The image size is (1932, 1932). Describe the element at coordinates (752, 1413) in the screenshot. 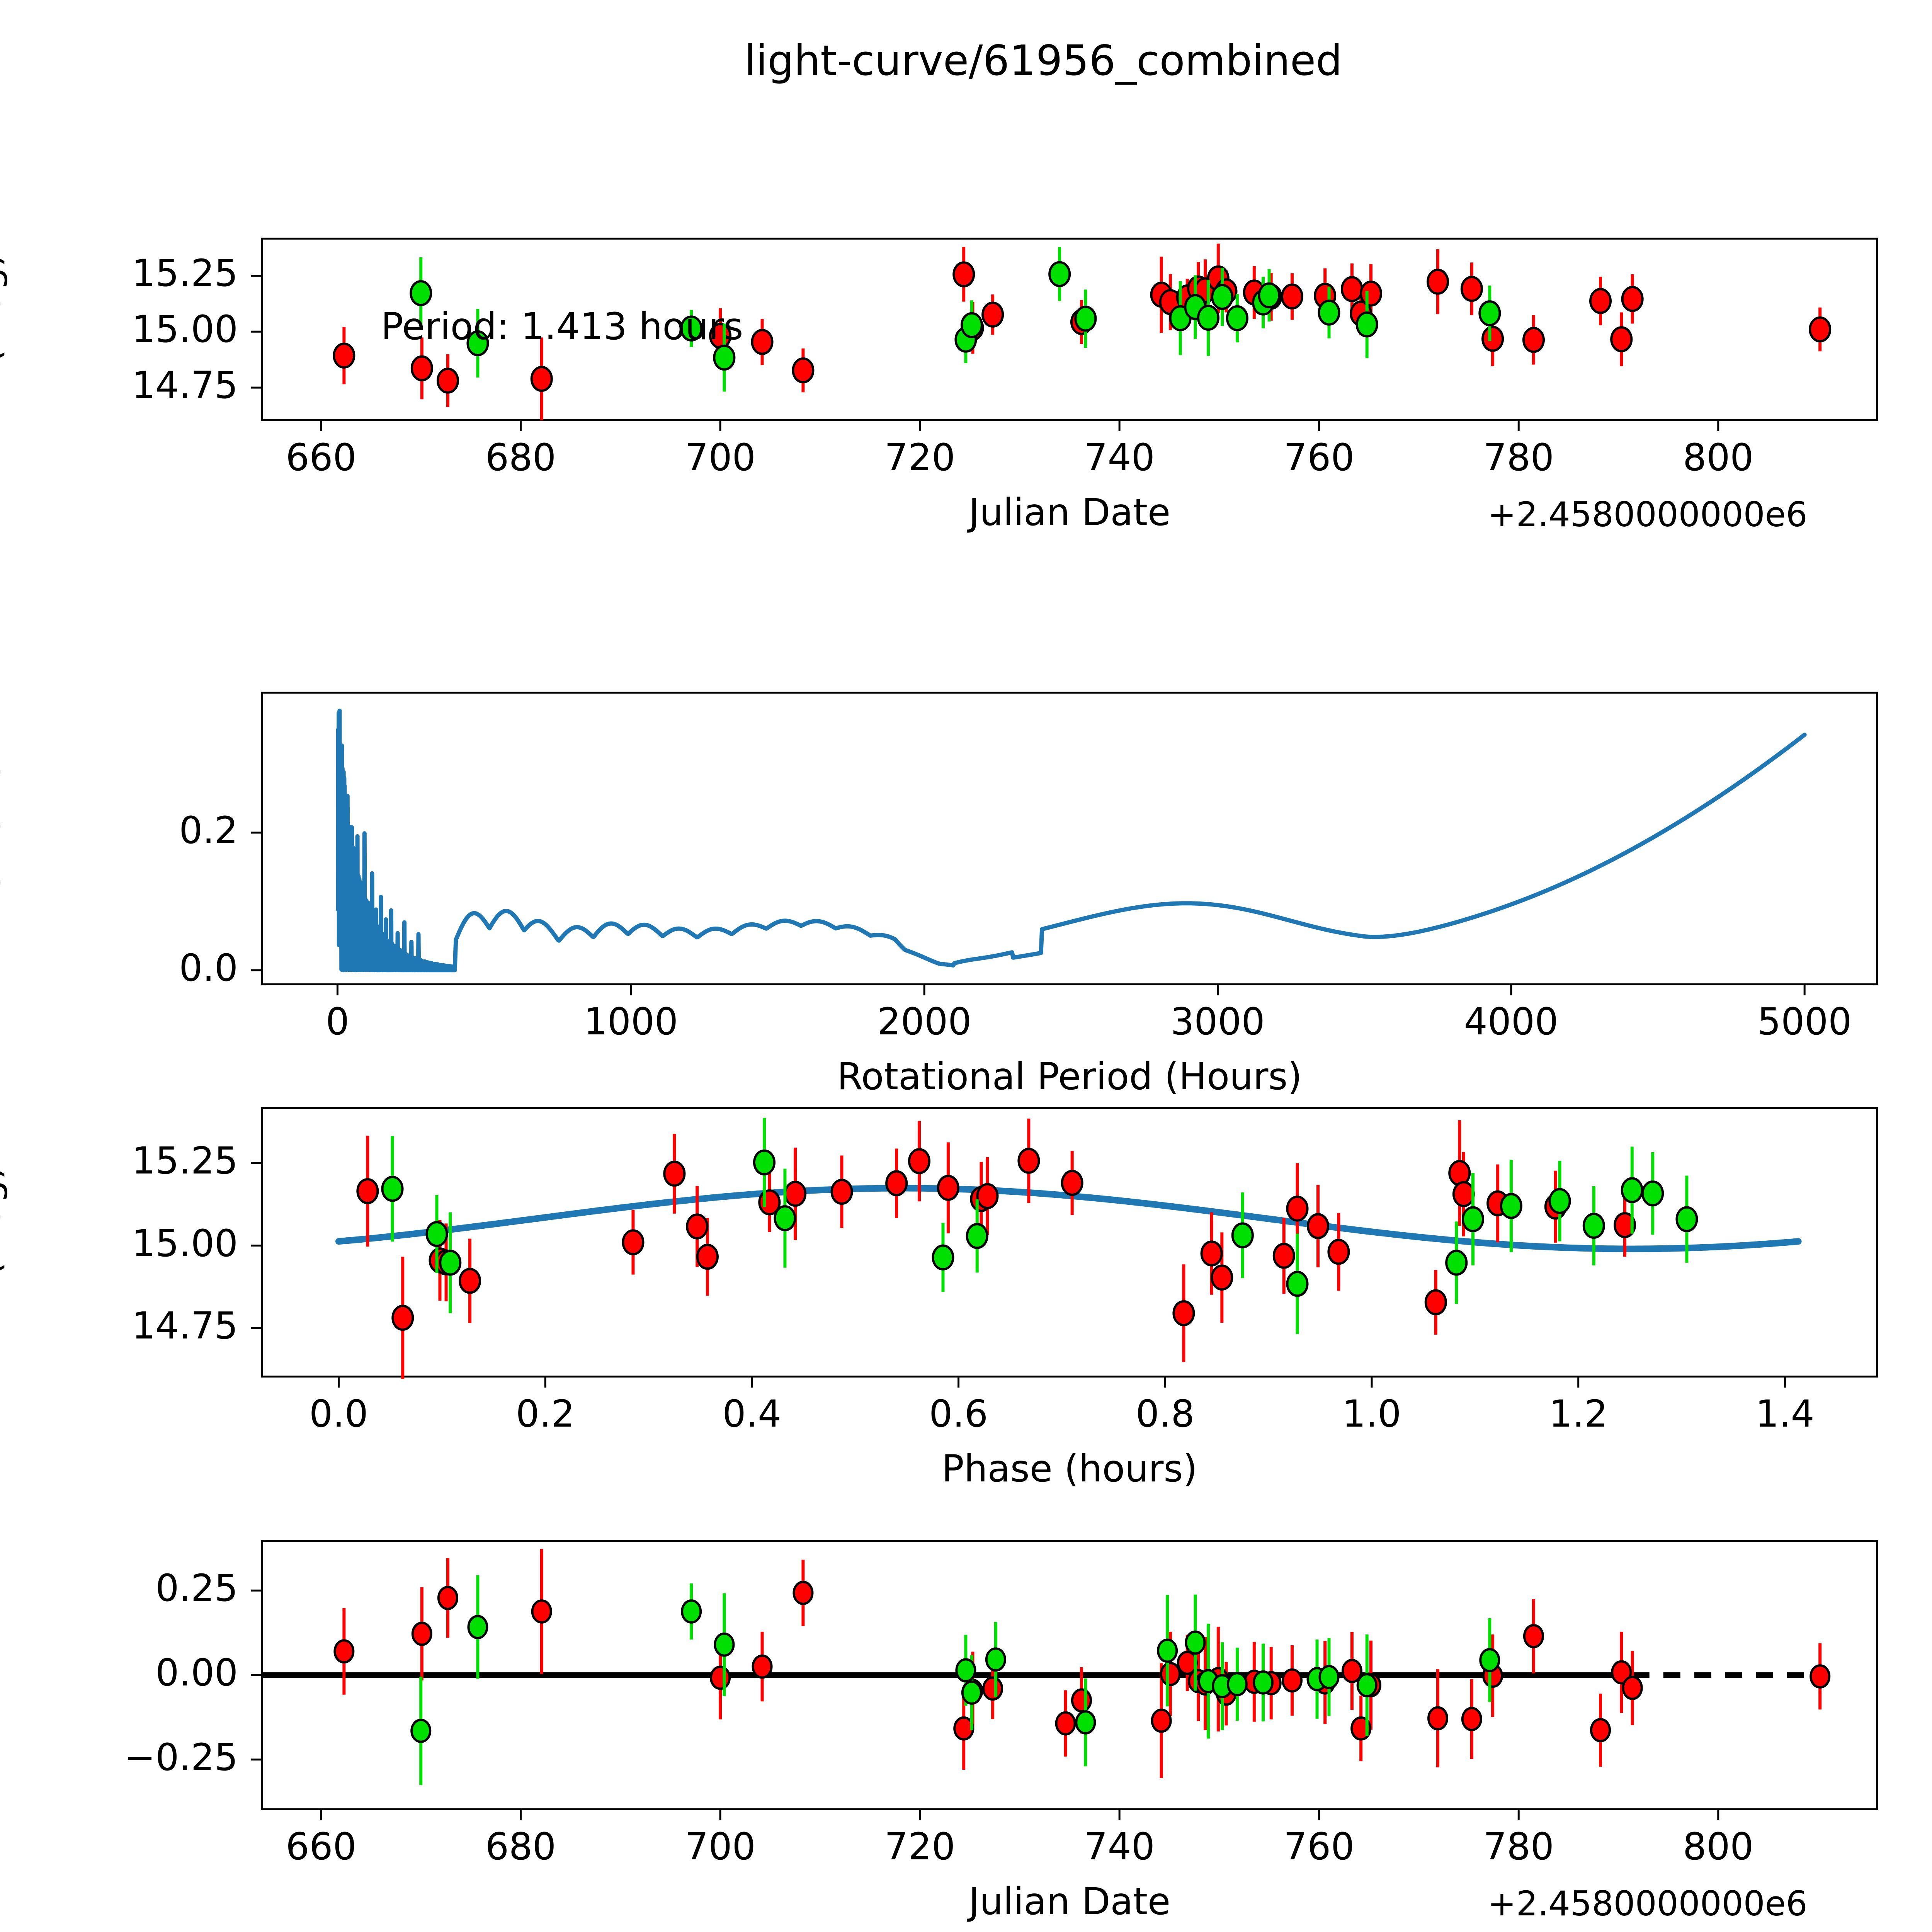

I see `axis-x-tick-label: 0.4` at that location.